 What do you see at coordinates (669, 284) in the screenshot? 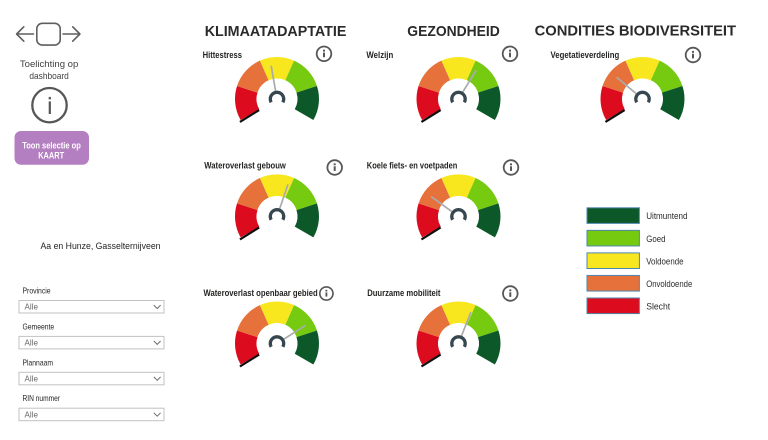
I see `svg-text: Onvoldoende` at bounding box center [669, 284].